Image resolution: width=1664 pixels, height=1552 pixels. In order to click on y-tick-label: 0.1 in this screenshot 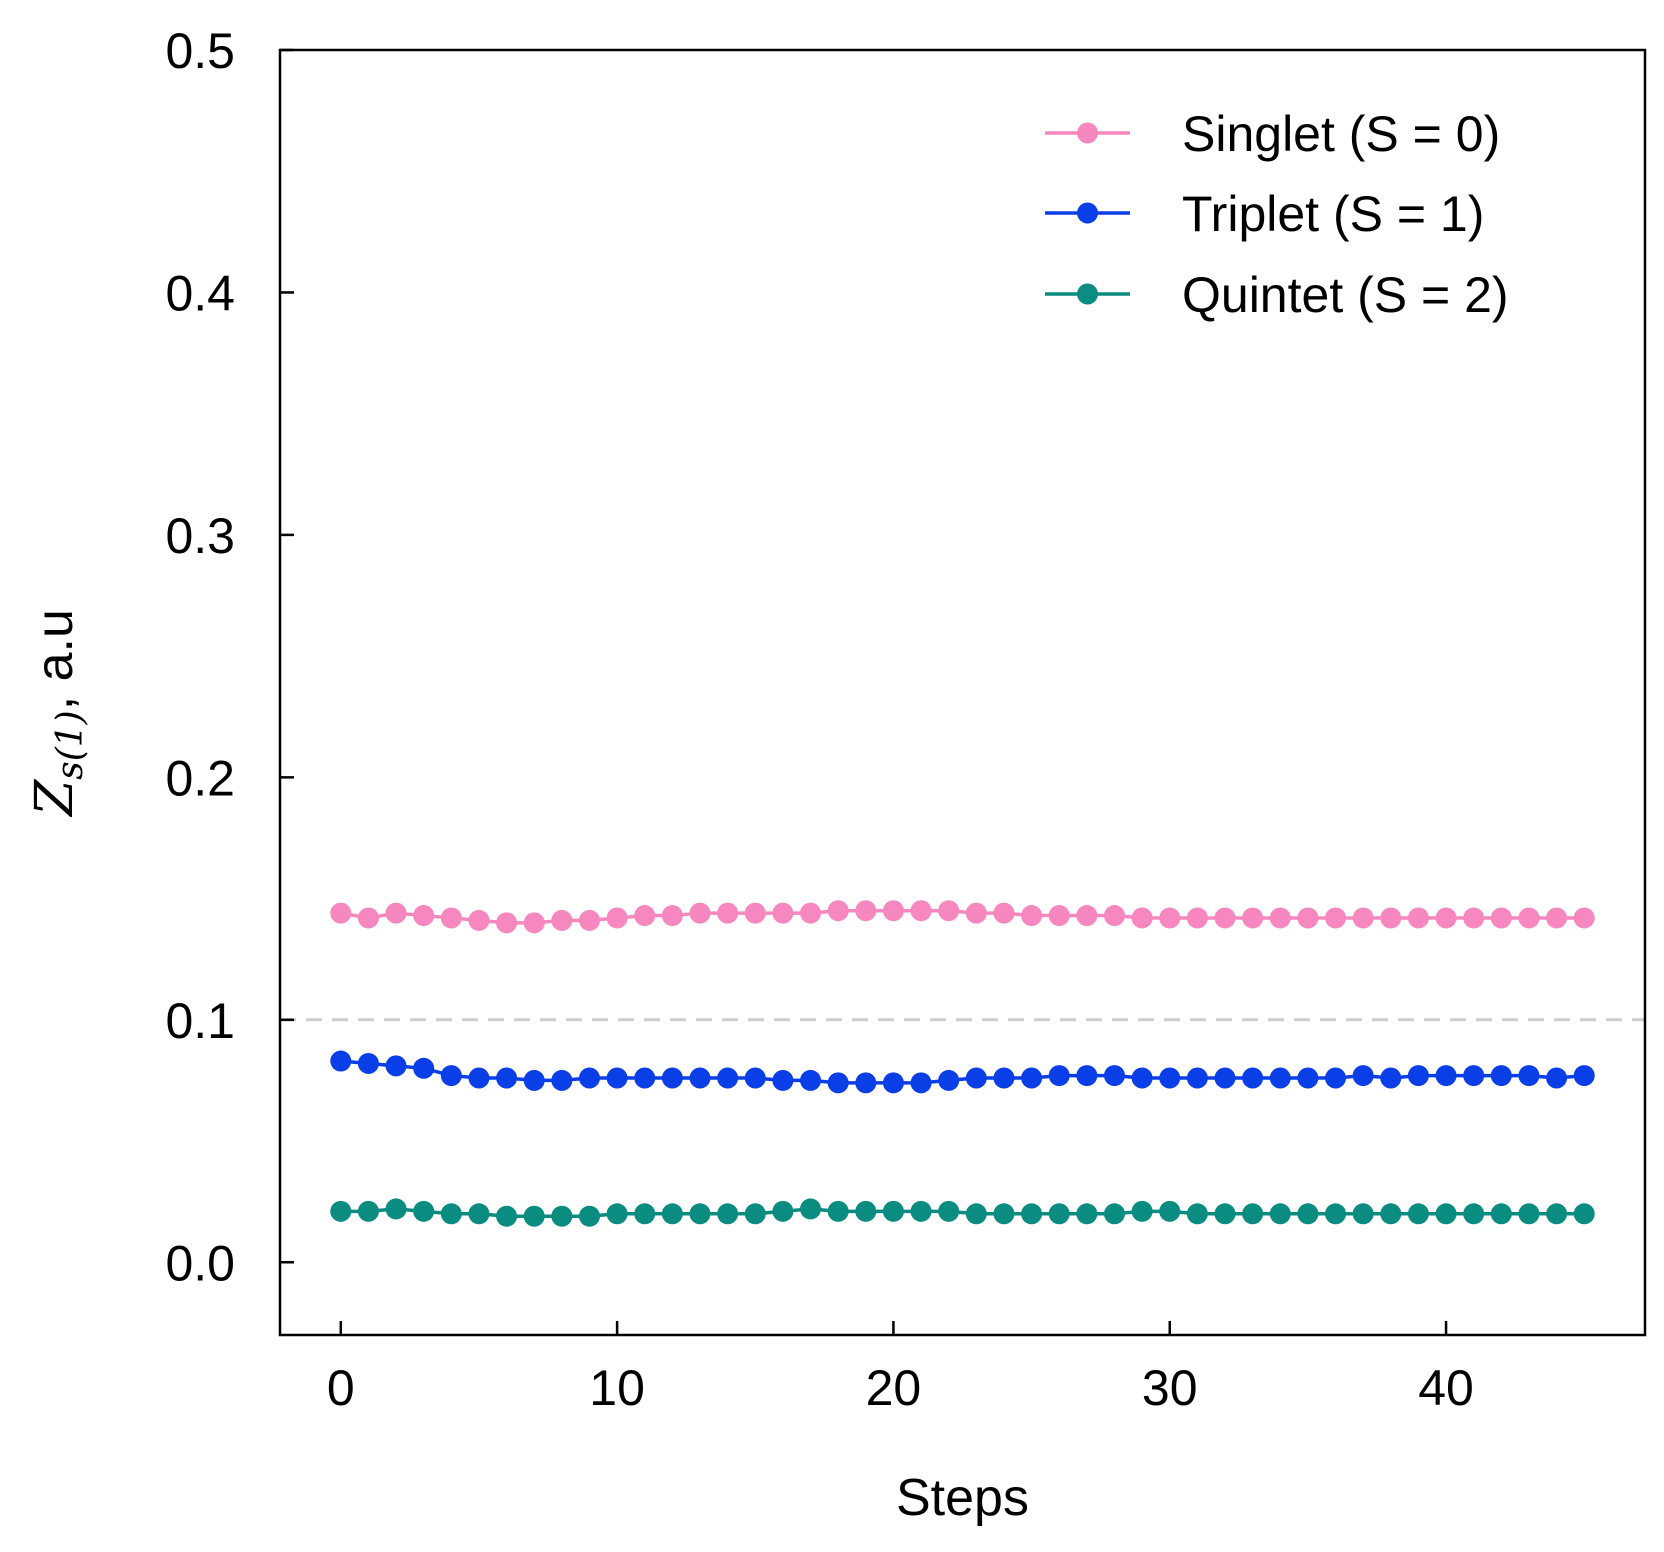, I will do `click(200, 1021)`.